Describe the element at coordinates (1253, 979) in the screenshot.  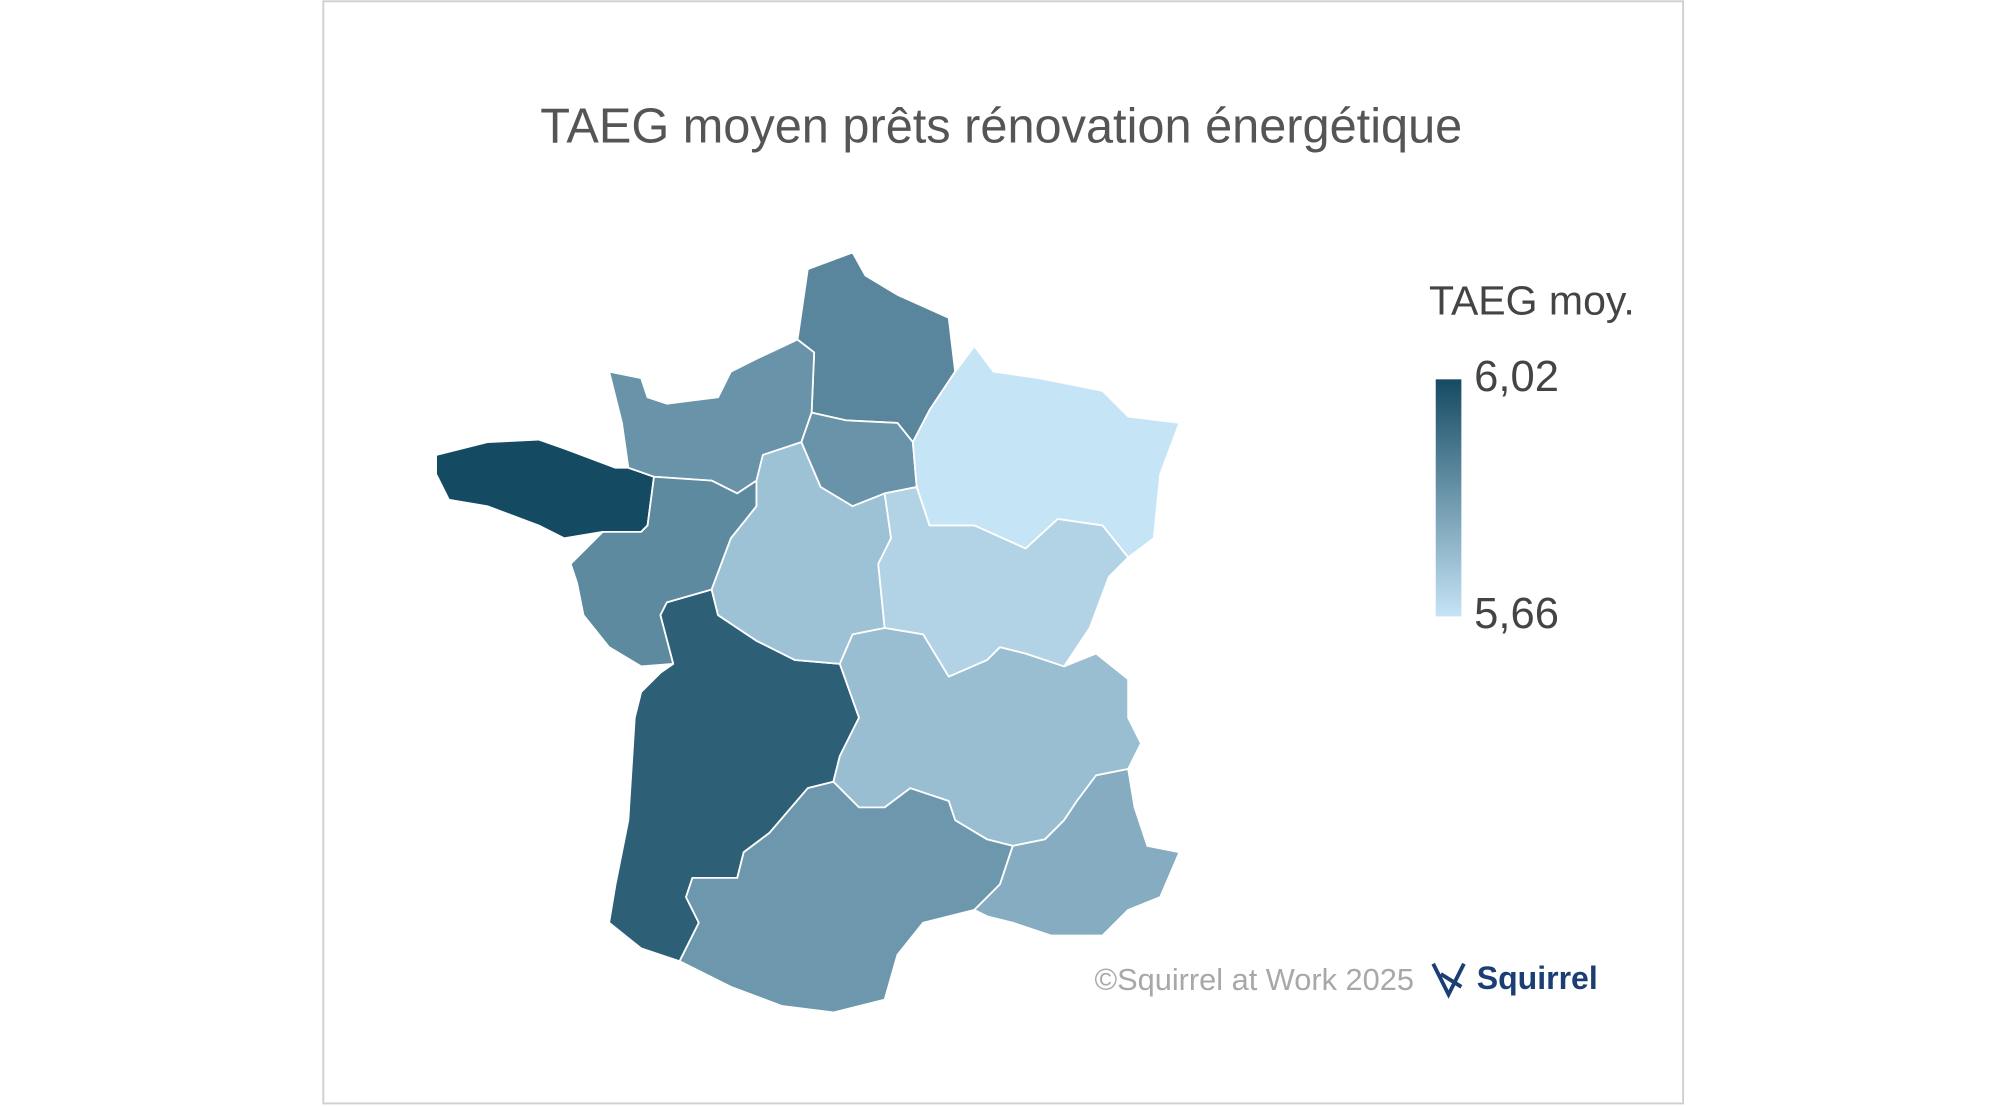
I see `copyright: ©Squirrel at Work 2025` at that location.